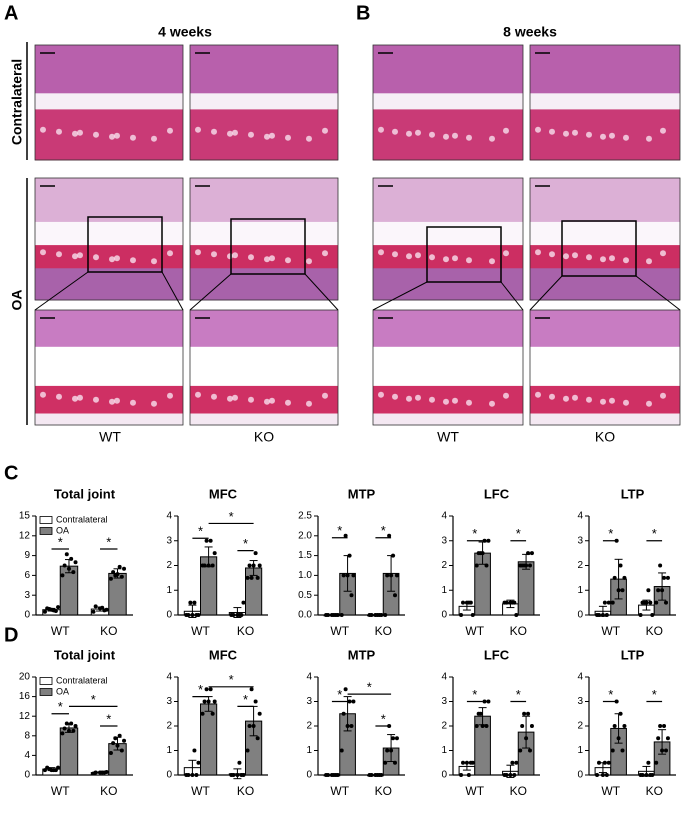 This screenshot has width=685, height=825. What do you see at coordinates (526, 732) in the screenshot?
I see `error-bar` at bounding box center [526, 732].